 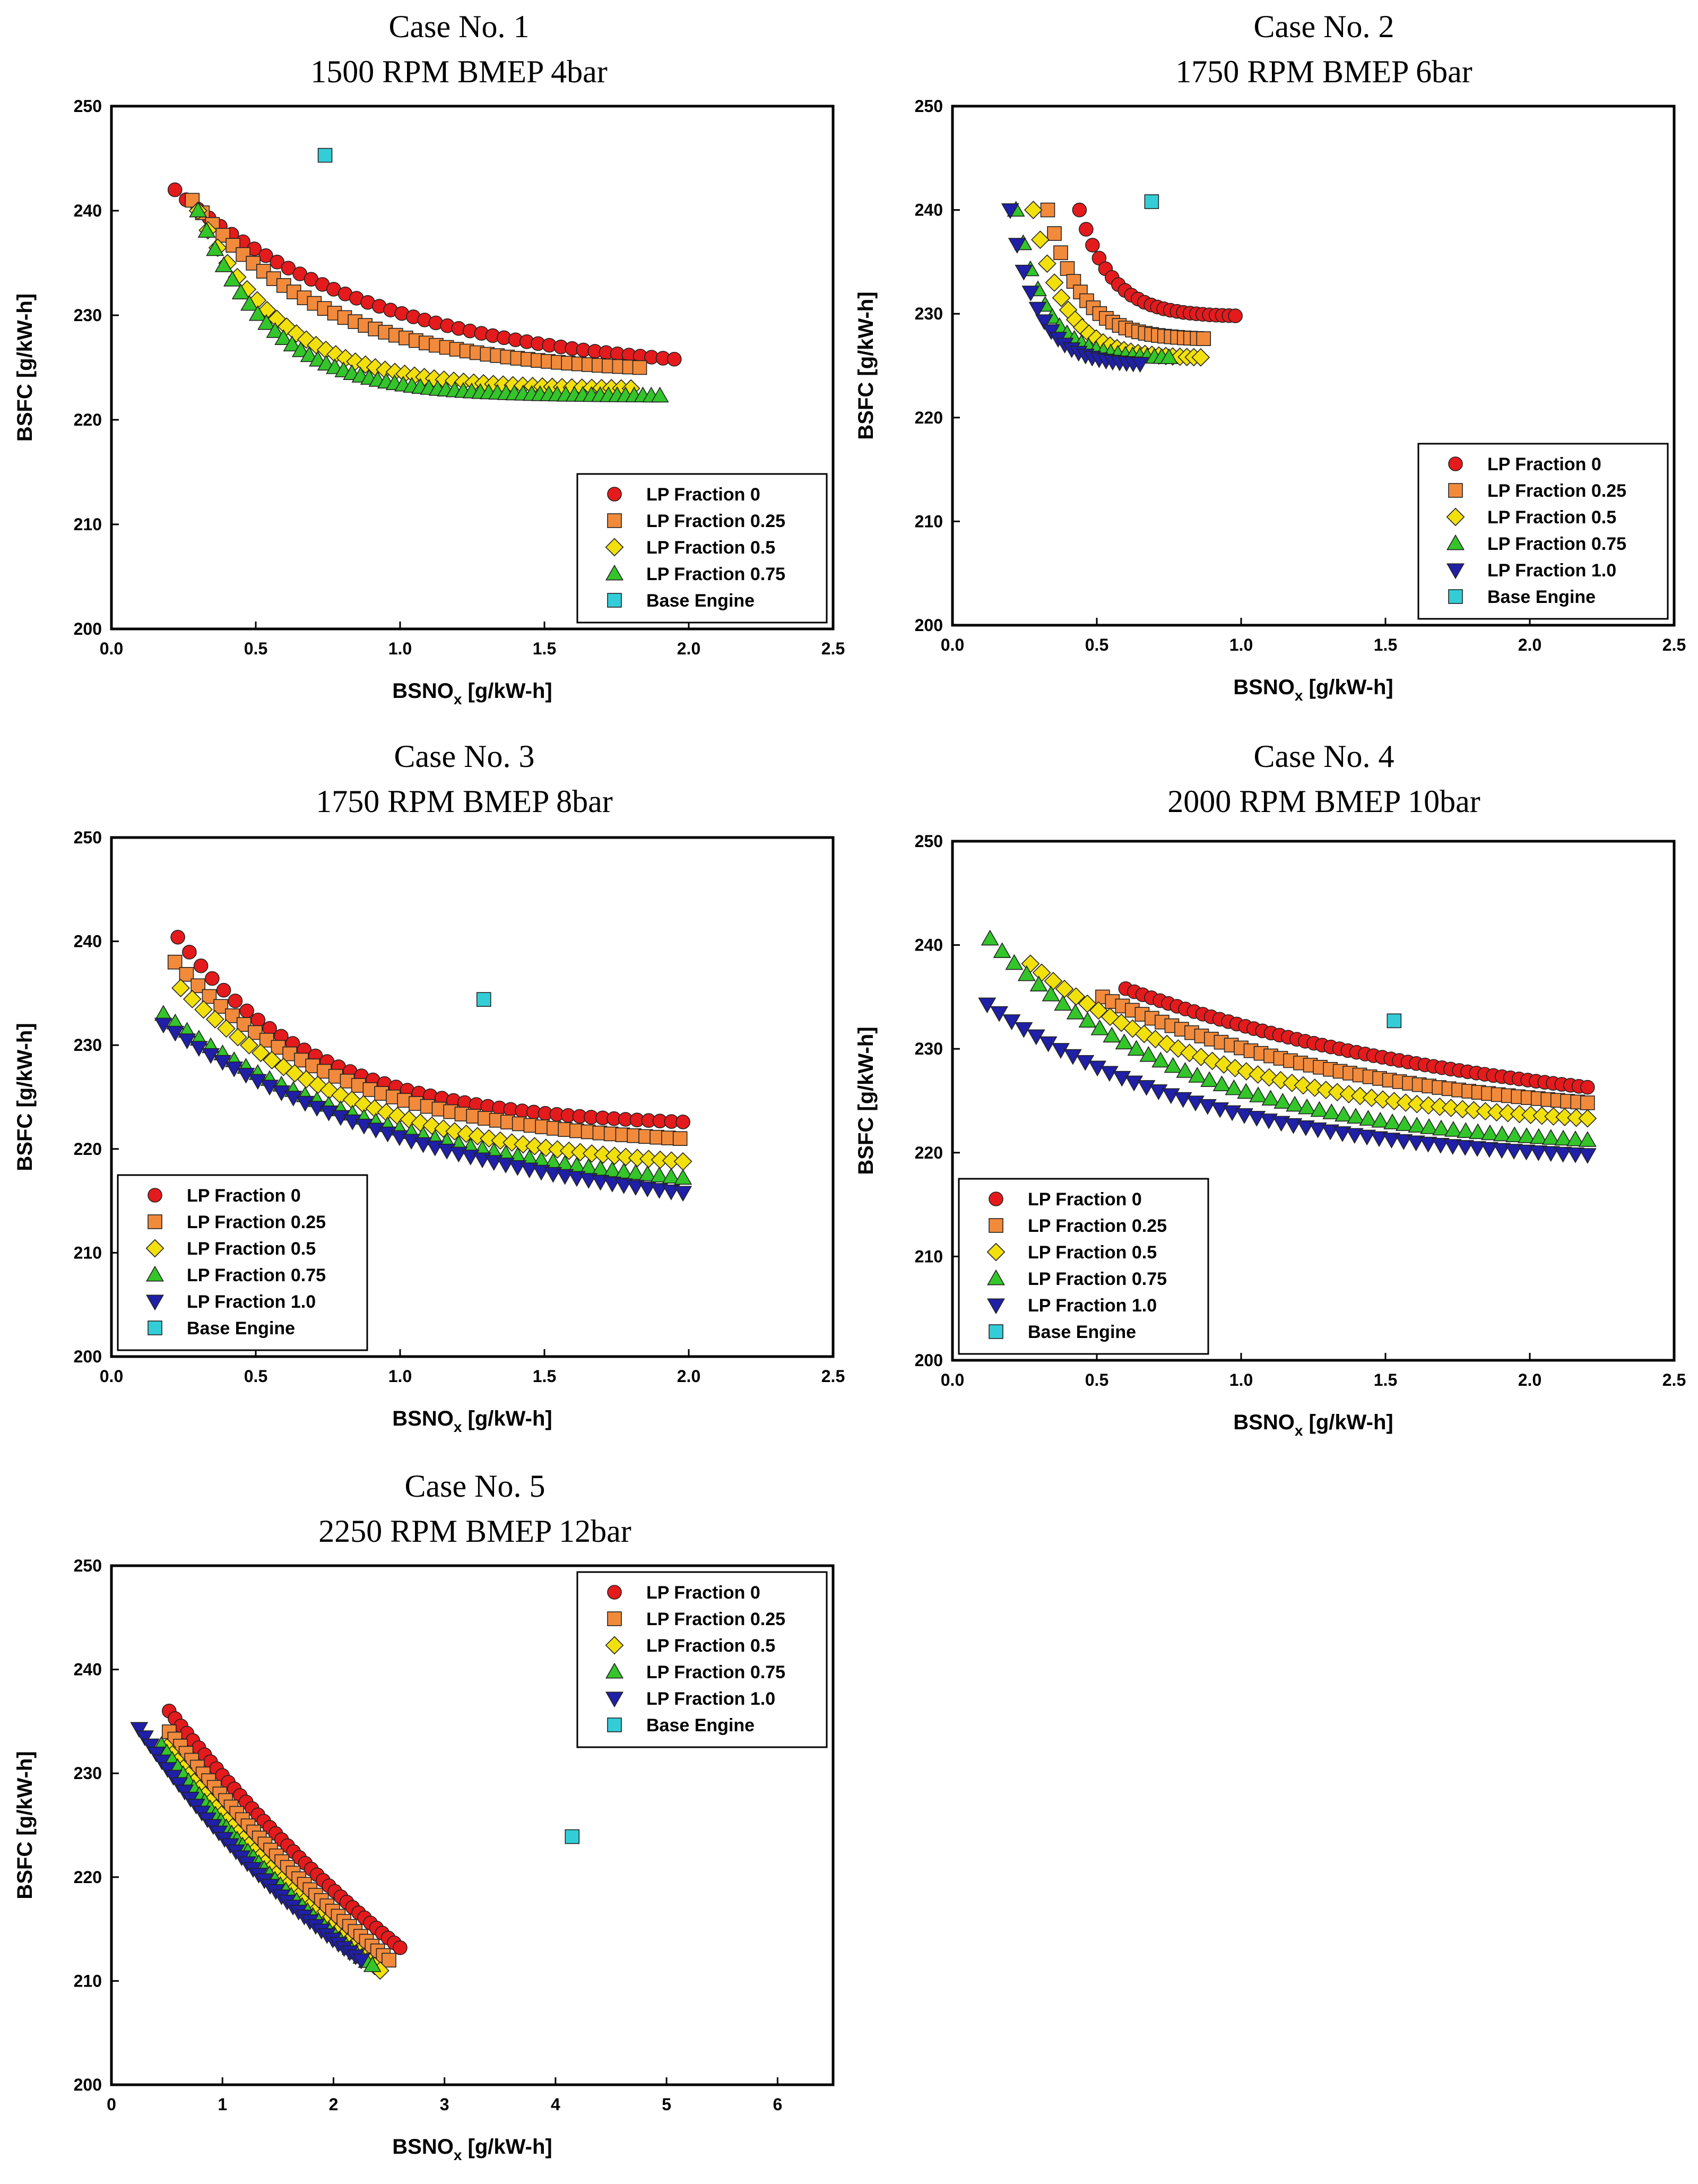 What do you see at coordinates (1456, 463) in the screenshot?
I see `chart-2-legend-marker` at bounding box center [1456, 463].